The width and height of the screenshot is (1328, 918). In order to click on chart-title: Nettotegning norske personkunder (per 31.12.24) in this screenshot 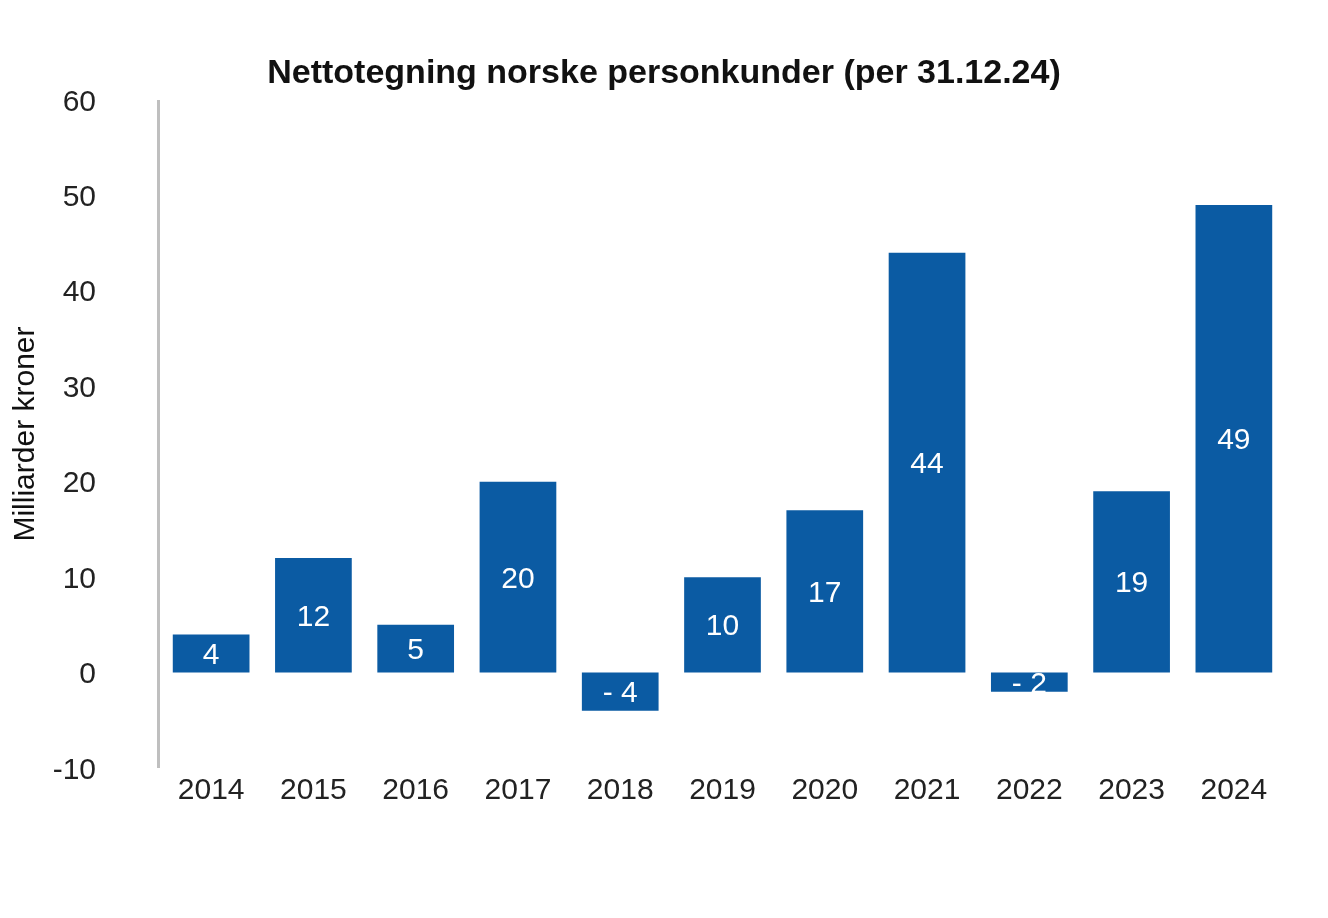, I will do `click(664, 71)`.